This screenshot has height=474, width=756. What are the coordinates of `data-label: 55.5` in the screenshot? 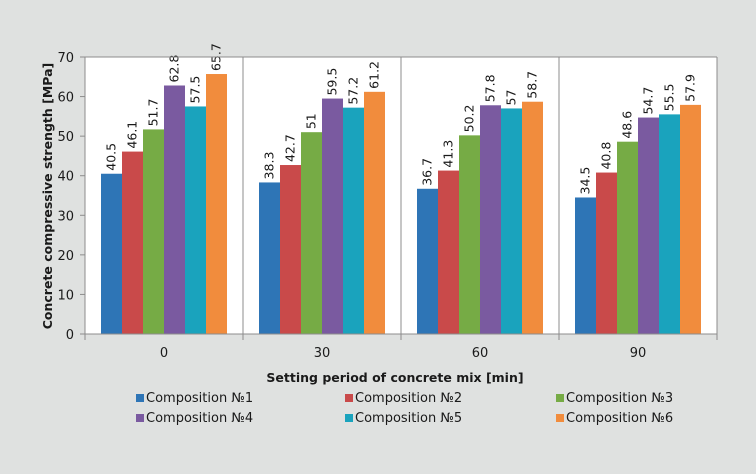 It's located at (669, 98).